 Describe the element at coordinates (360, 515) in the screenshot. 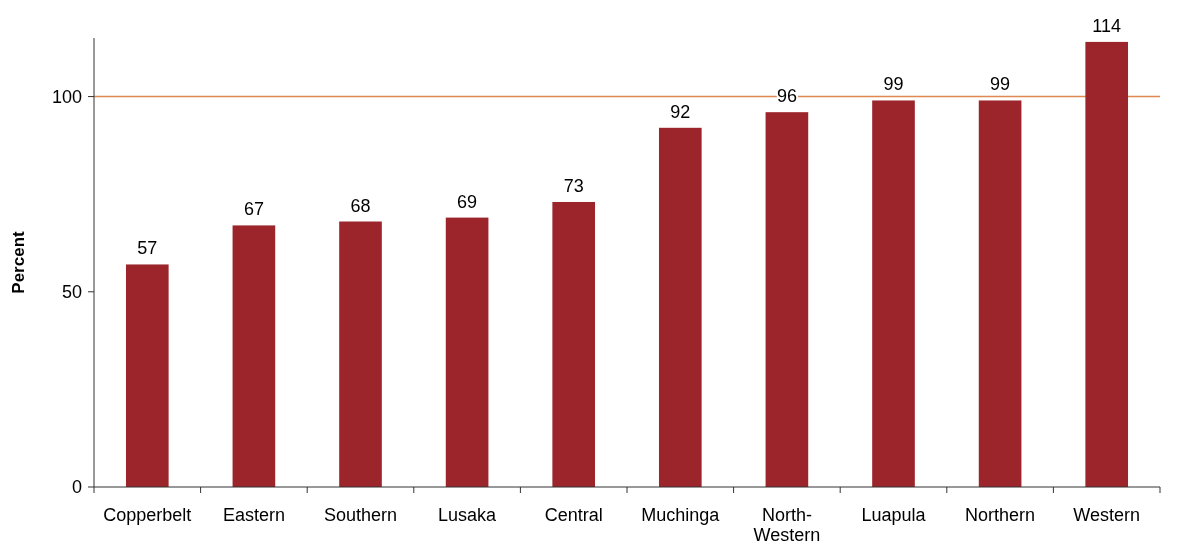

I see `x-tick-label: Southern` at that location.